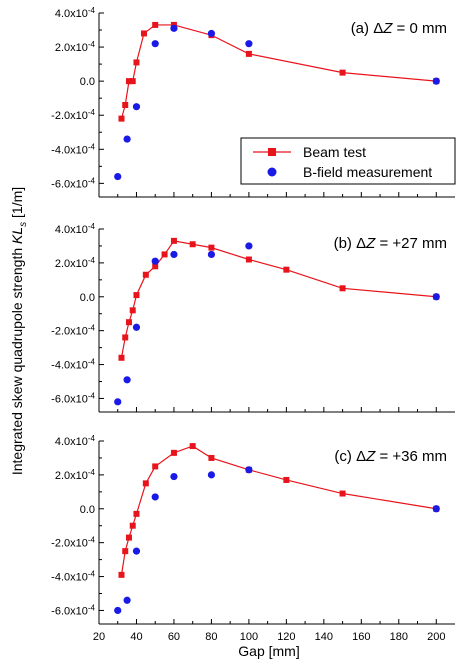 This screenshot has height=663, width=458. Describe the element at coordinates (23, 224) in the screenshot. I see `y-axis-title-sub: s` at that location.